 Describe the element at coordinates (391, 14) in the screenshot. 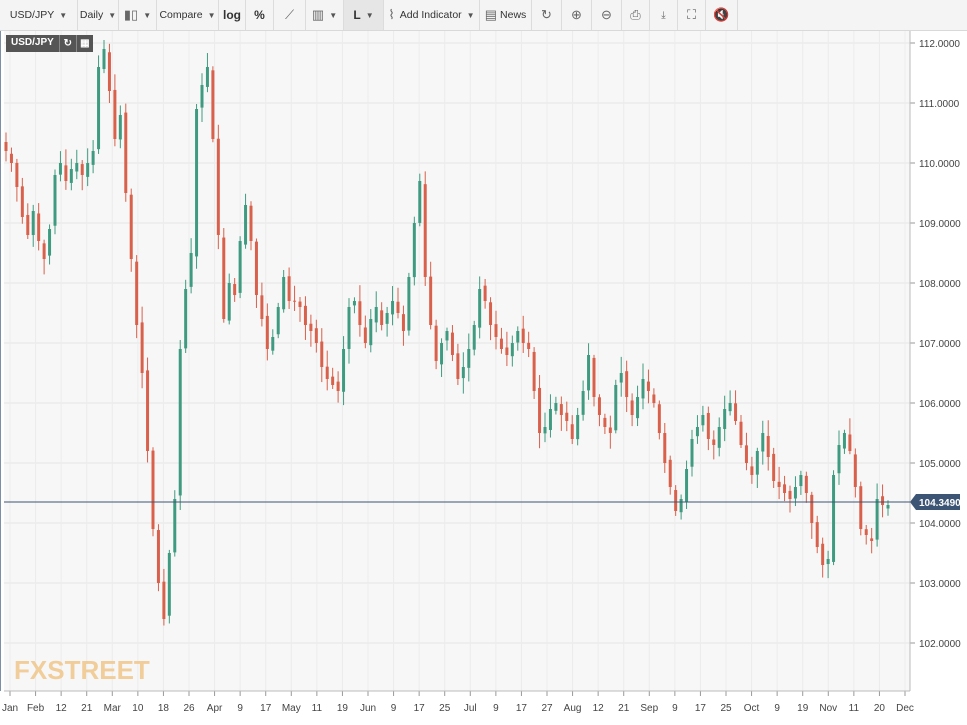

I see `indicator-icon: ⌇` at that location.